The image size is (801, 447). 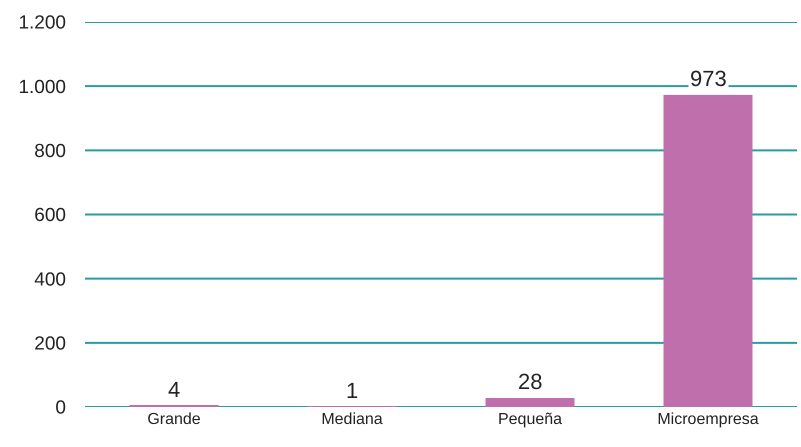 I want to click on y-tick-label: 1.200, so click(x=42, y=23).